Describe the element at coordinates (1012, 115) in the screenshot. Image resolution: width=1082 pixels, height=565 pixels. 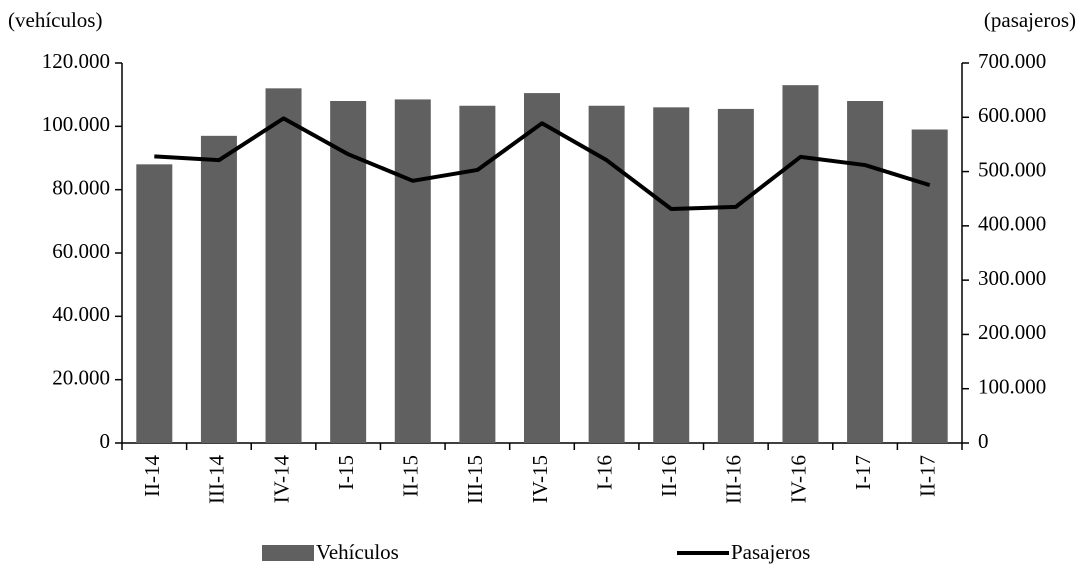
I see `y2-tick-label: 600.000` at that location.